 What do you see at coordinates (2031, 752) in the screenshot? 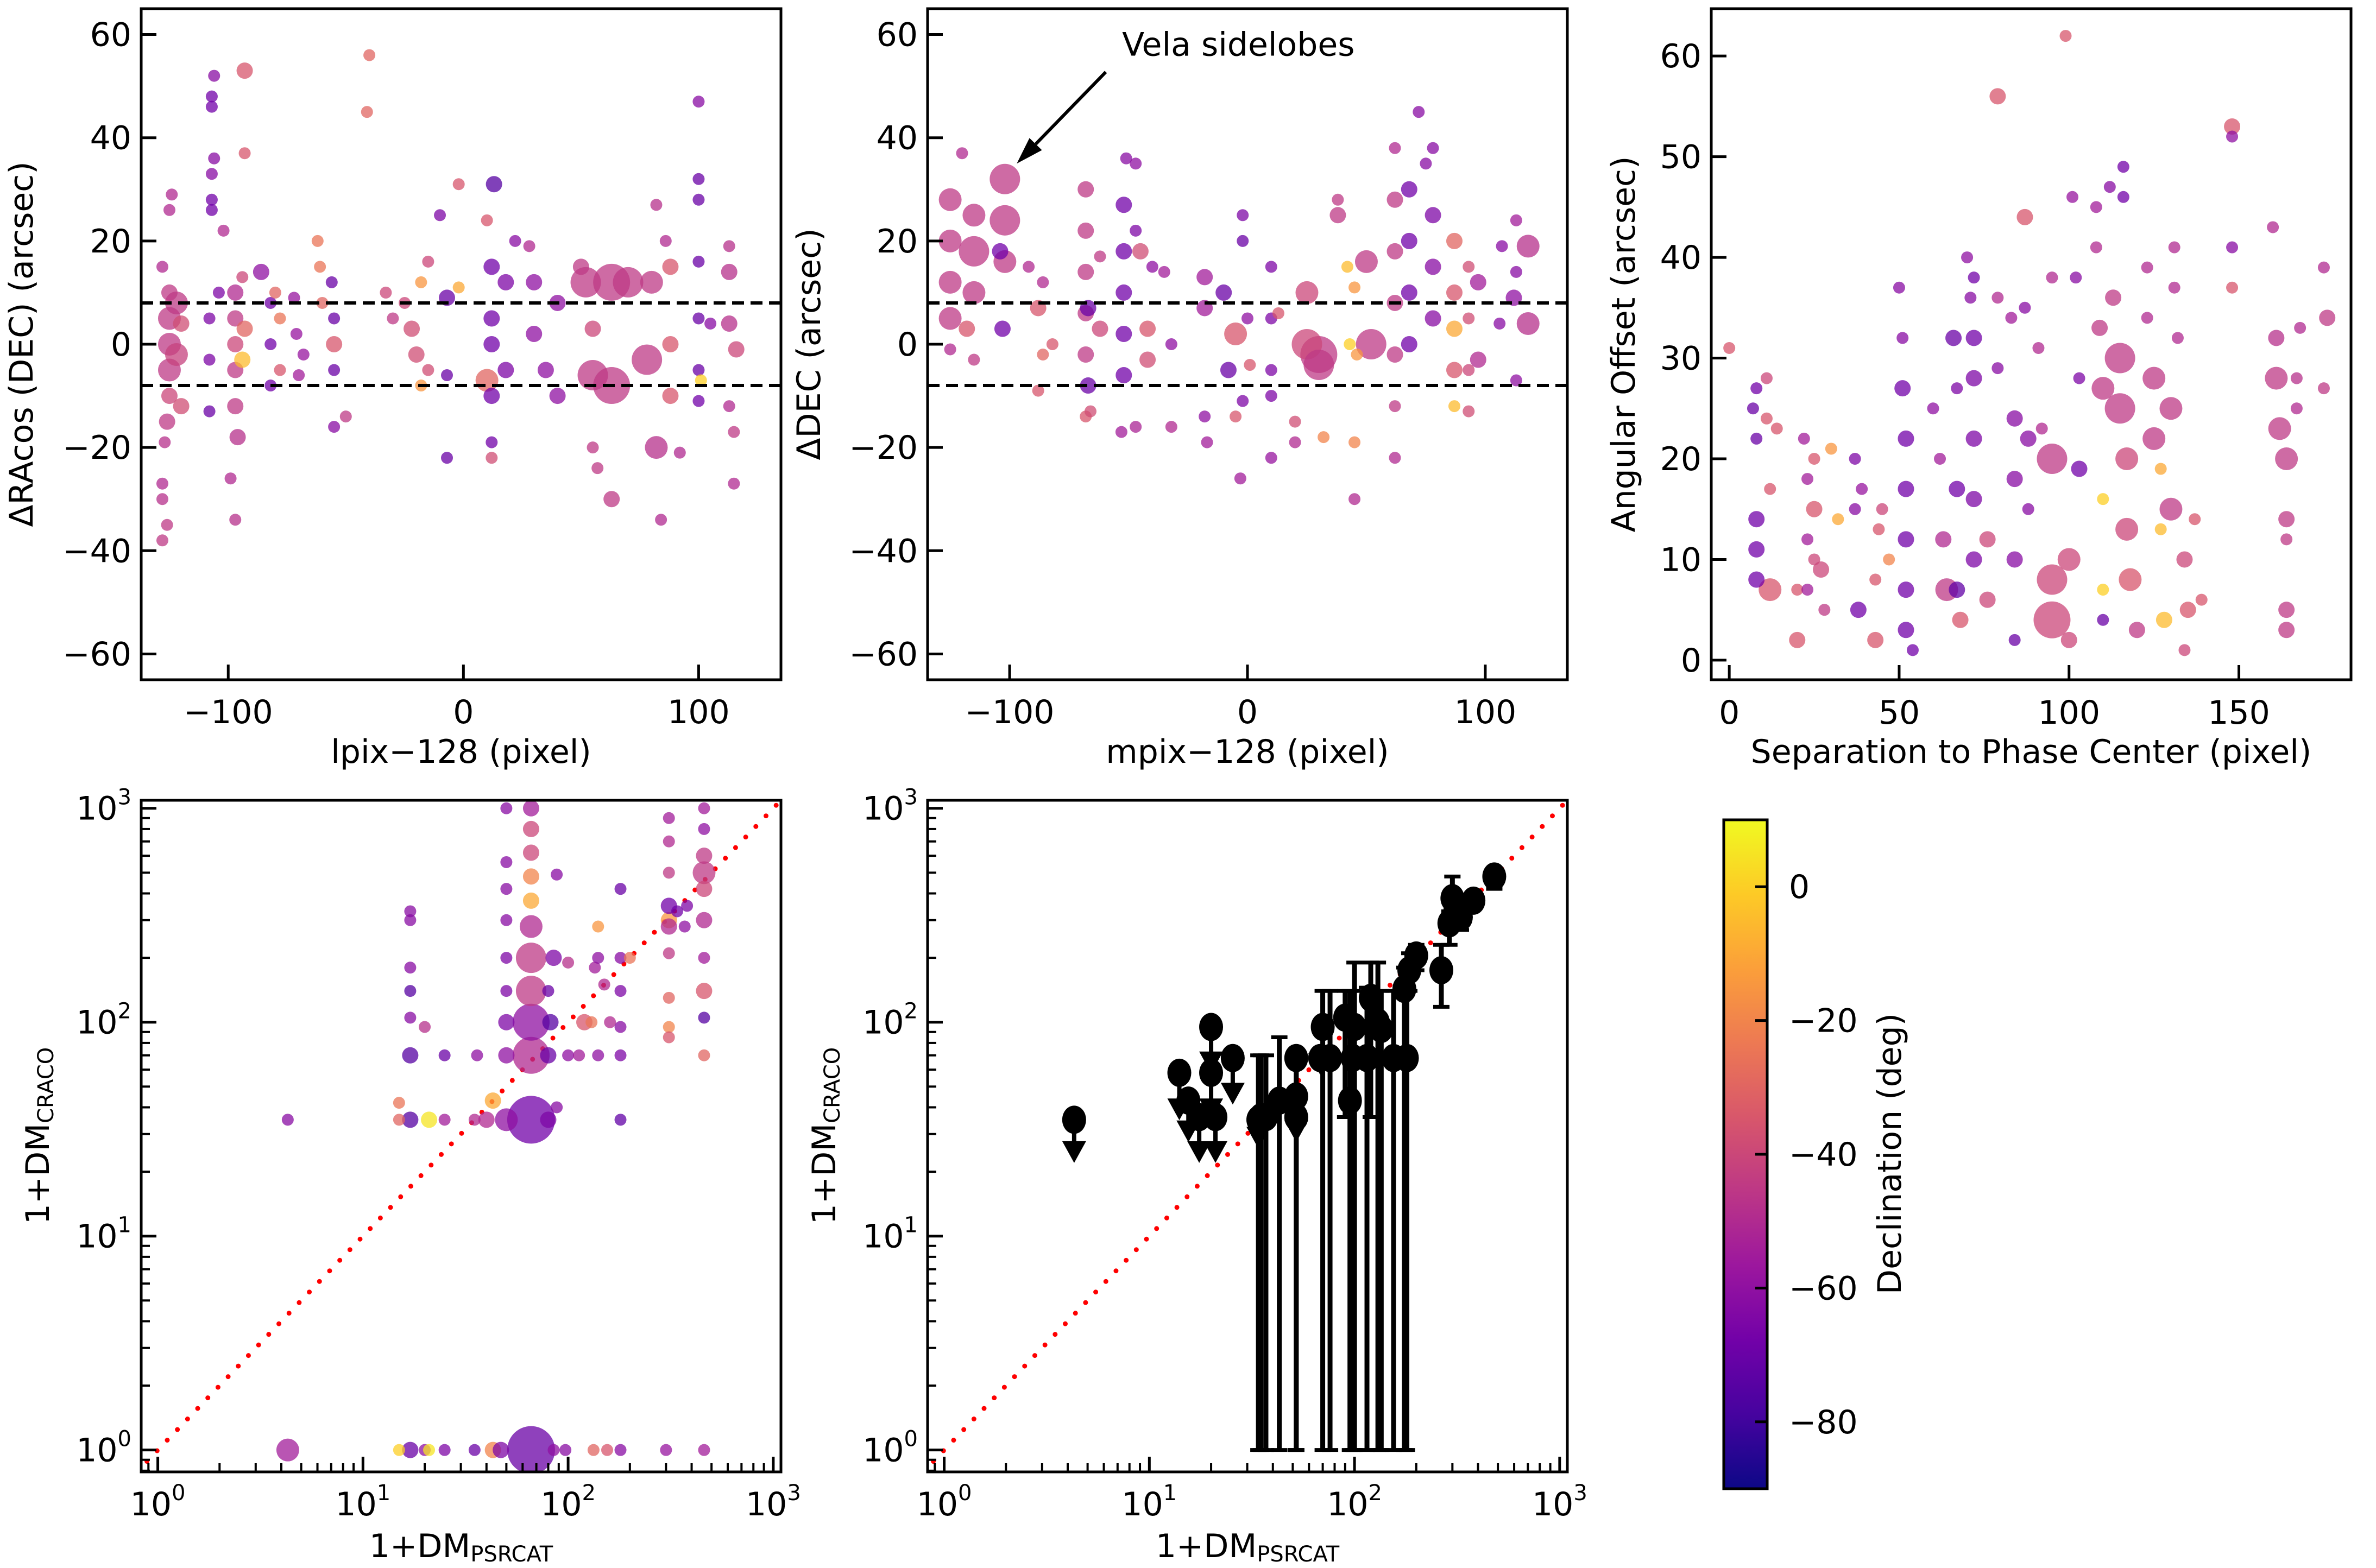
I see `x-axis-label: Separation to Phase Center (pixel)` at bounding box center [2031, 752].